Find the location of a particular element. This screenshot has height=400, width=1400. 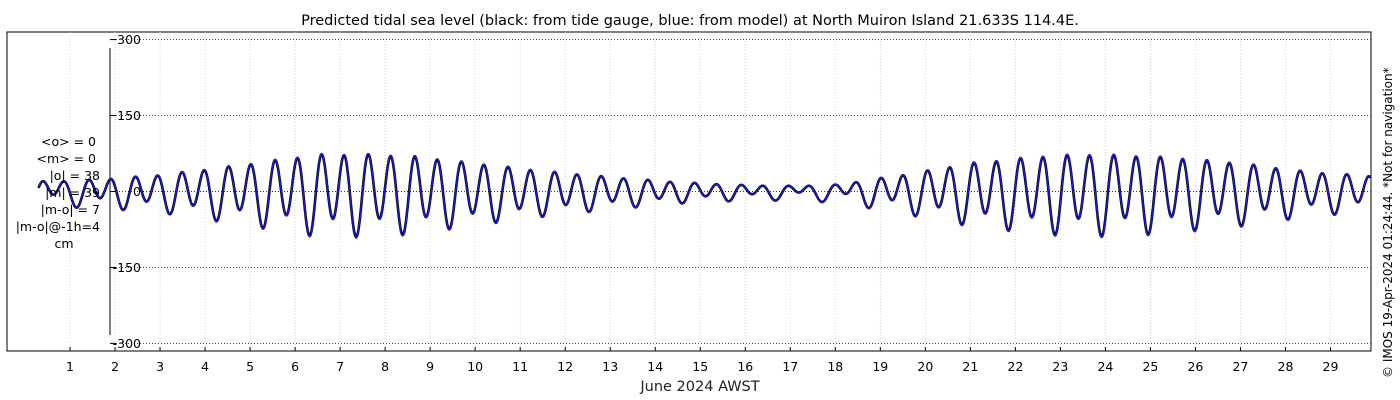

stats-line: <m> = 0 is located at coordinates (67, 158).